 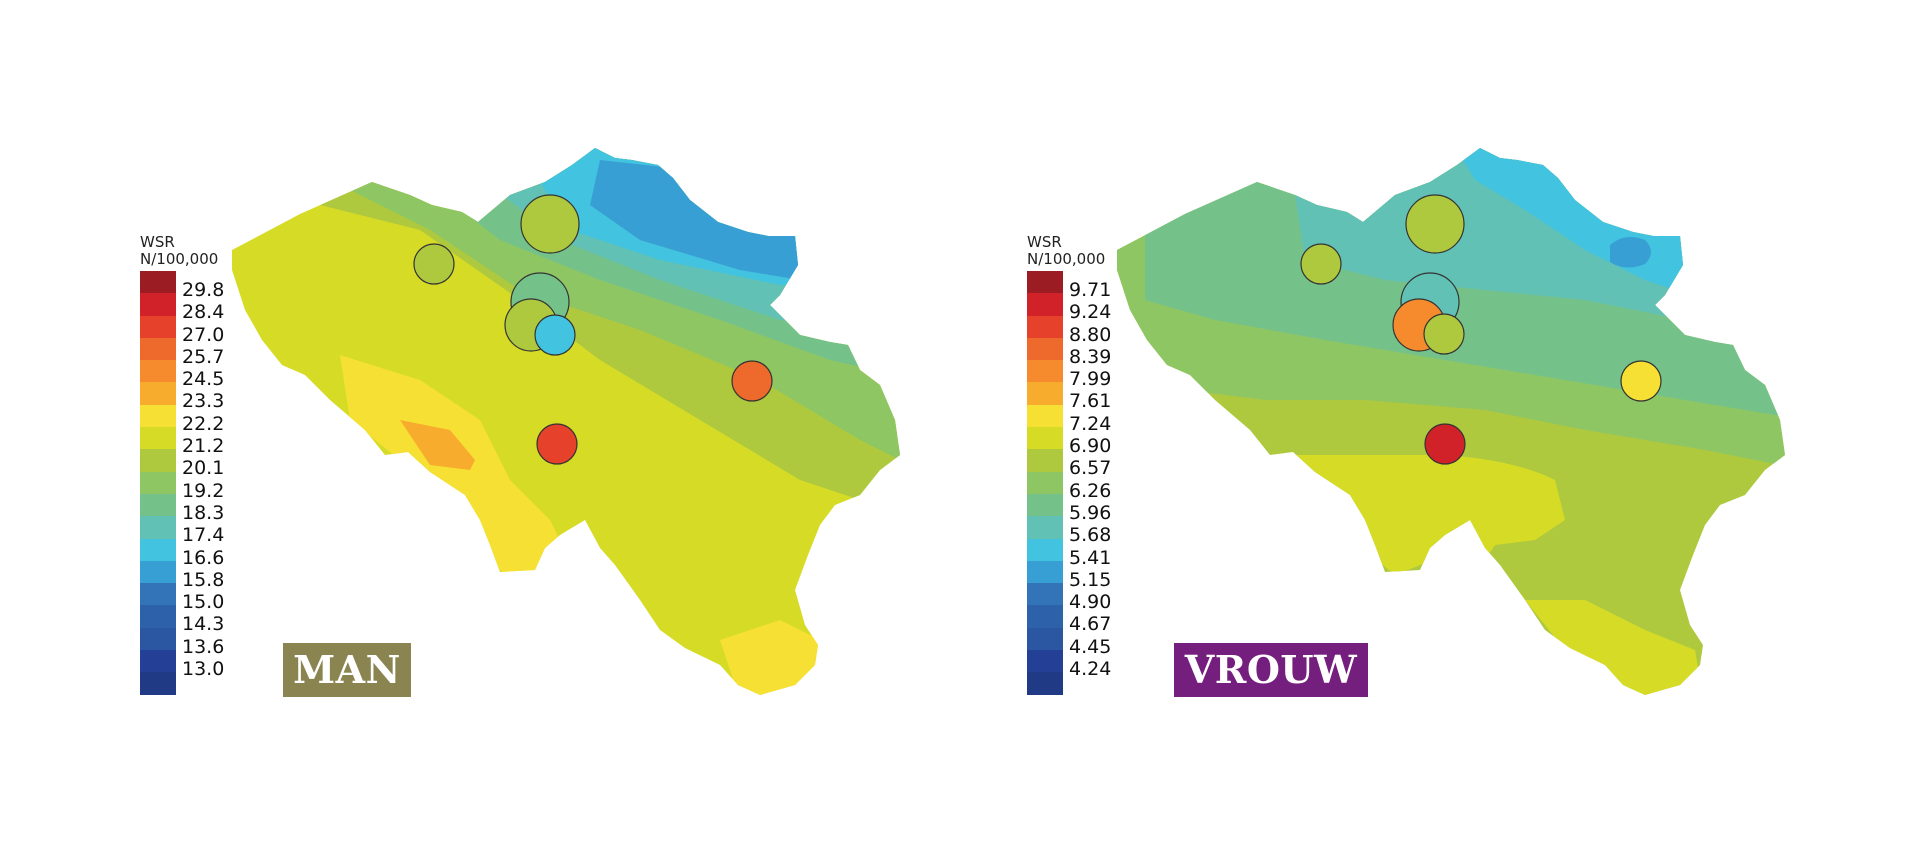 I want to click on legend-vrouw: WSR N/100,000, so click(x=1069, y=464).